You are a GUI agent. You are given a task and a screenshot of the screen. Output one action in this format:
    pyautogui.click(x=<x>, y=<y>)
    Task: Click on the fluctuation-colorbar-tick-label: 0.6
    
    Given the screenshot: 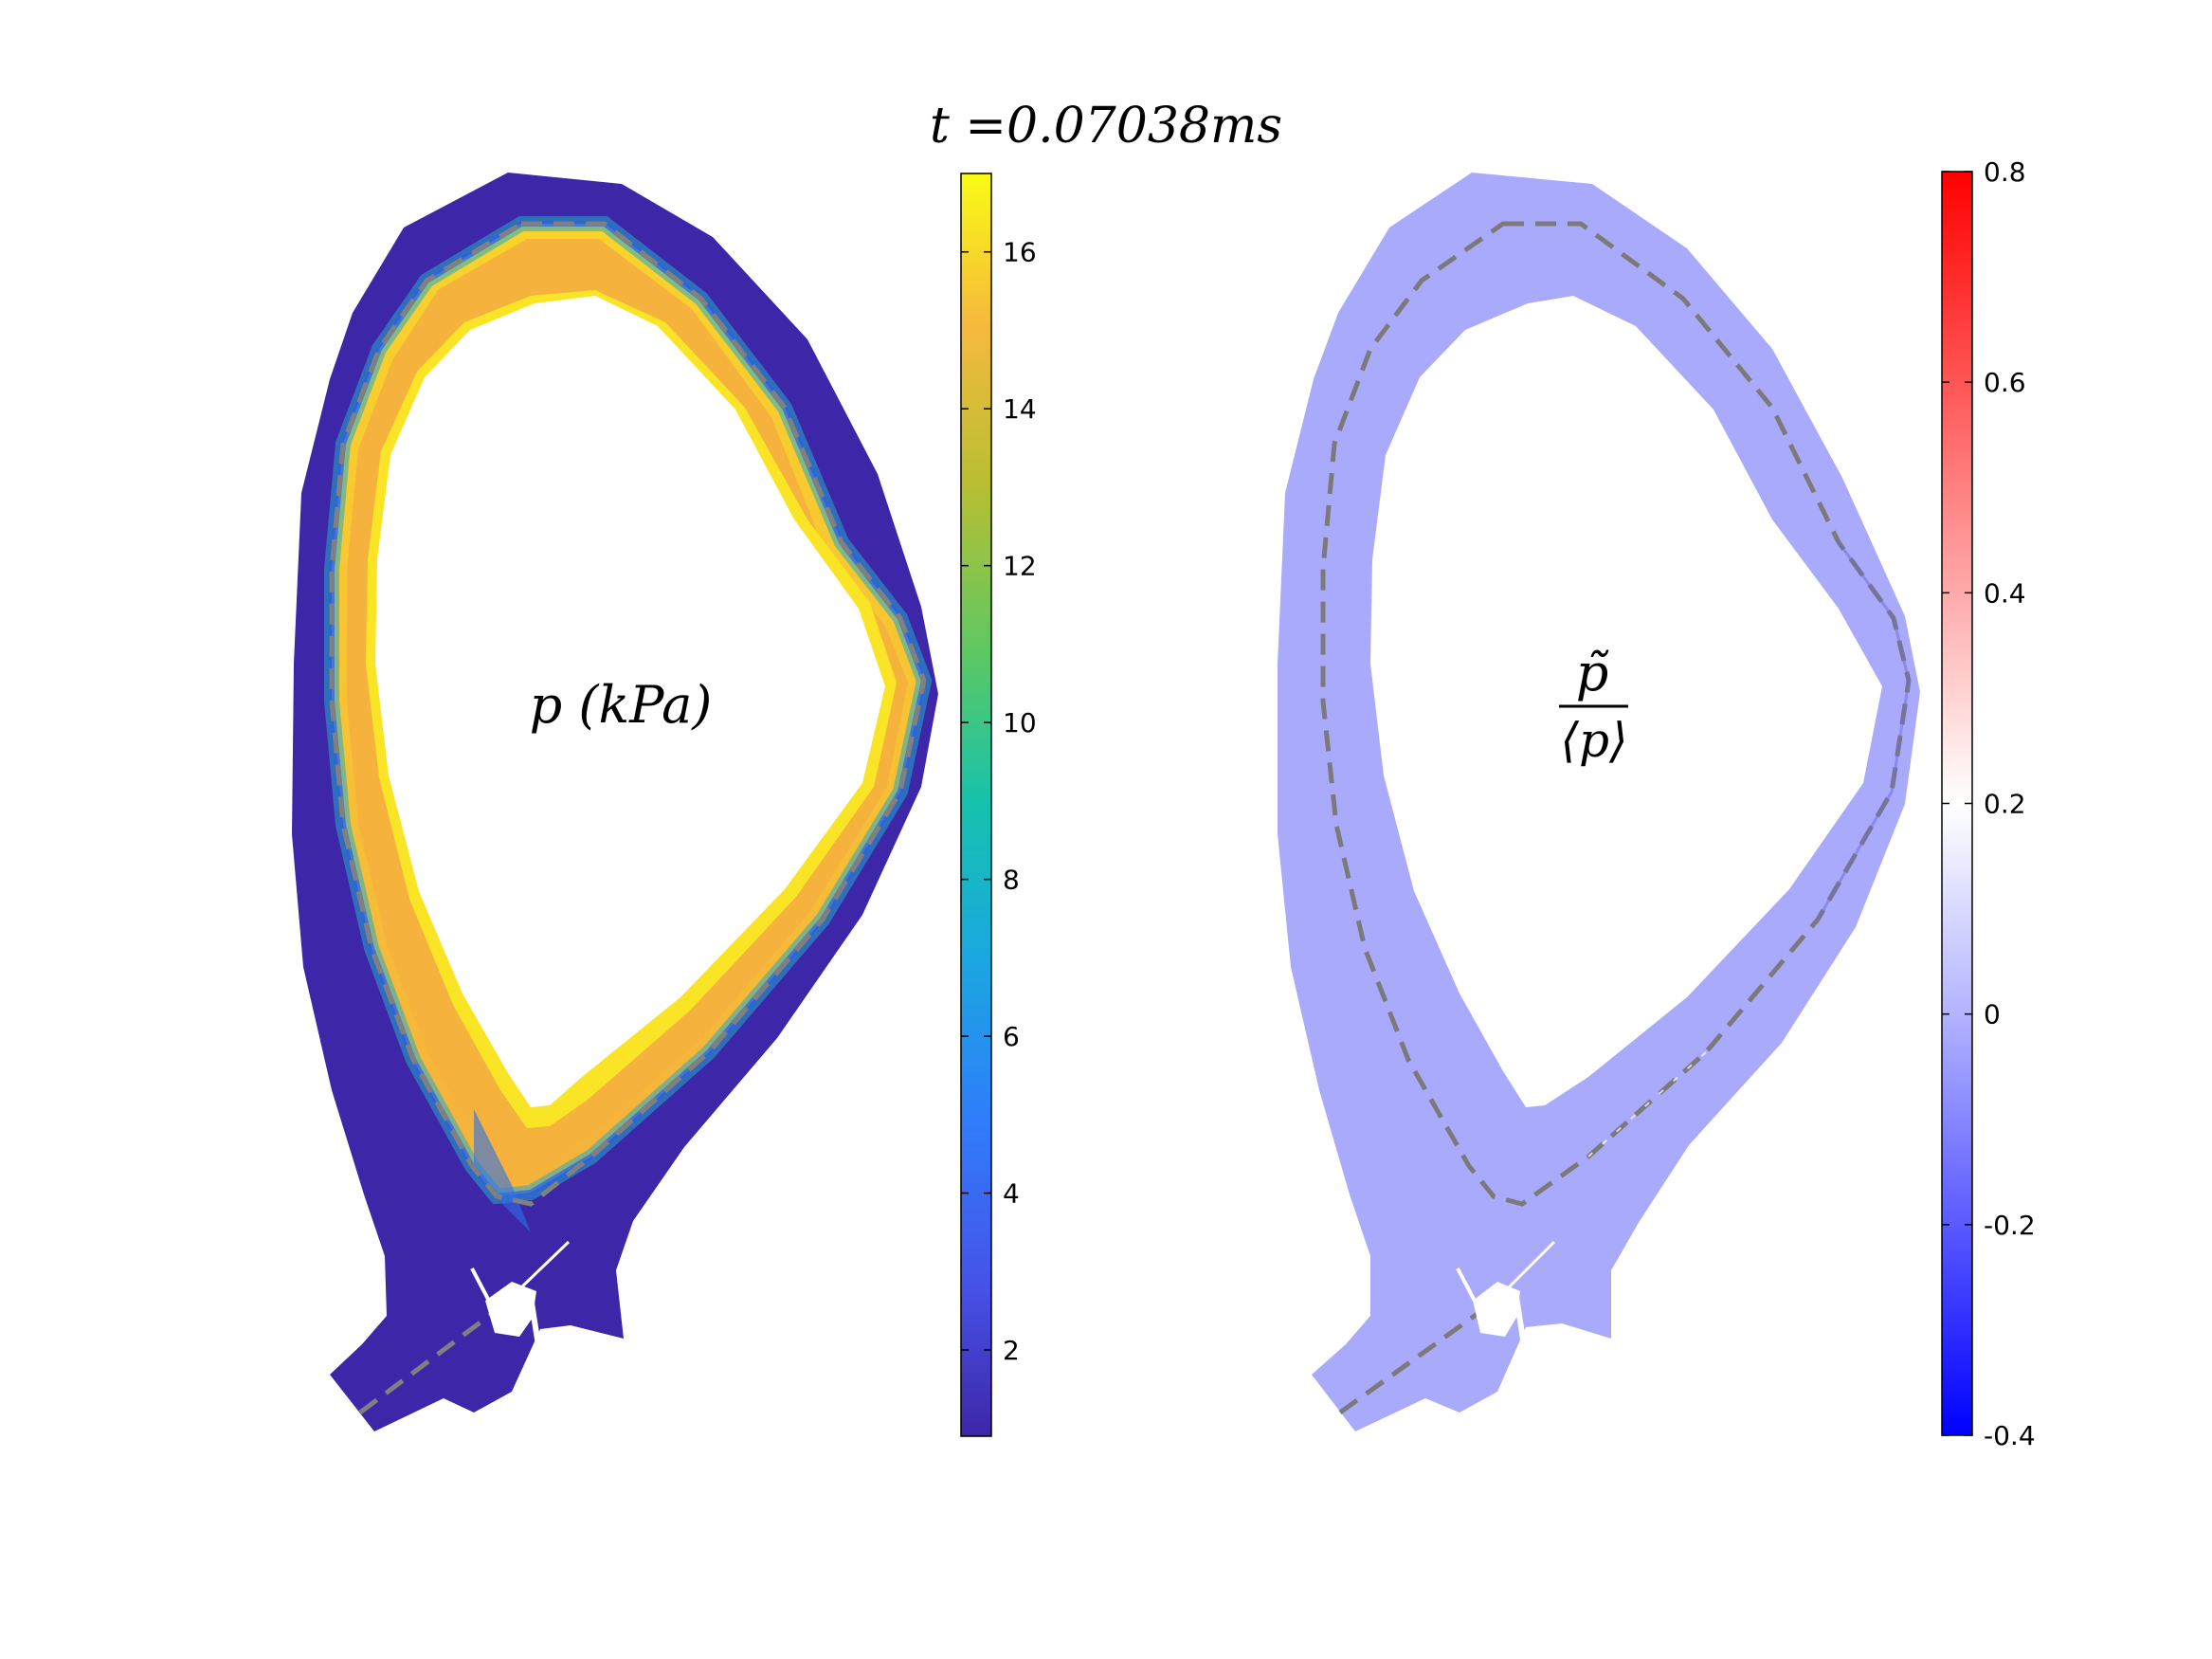 What is the action you would take?
    pyautogui.click(x=2005, y=382)
    